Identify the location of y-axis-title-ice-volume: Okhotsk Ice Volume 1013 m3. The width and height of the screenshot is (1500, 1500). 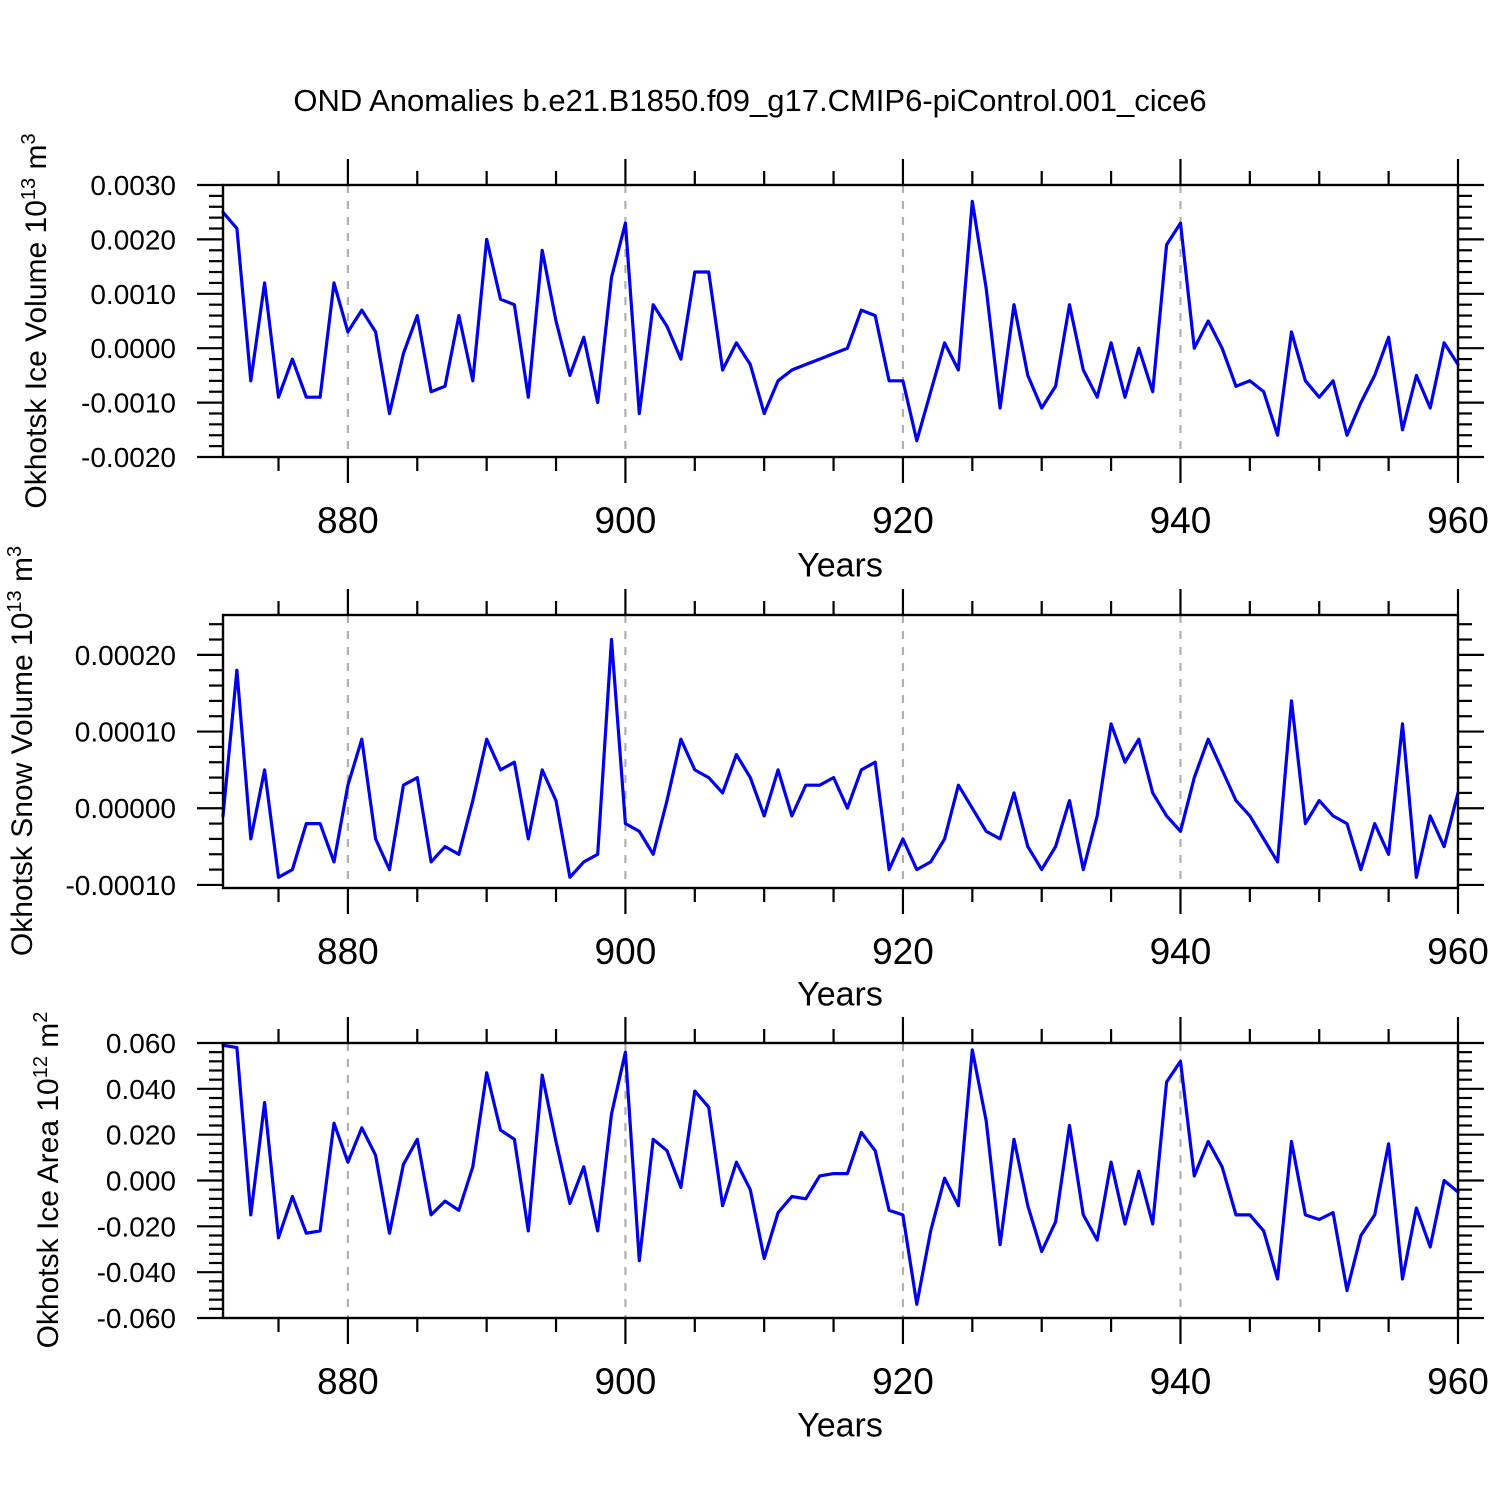
(36, 320).